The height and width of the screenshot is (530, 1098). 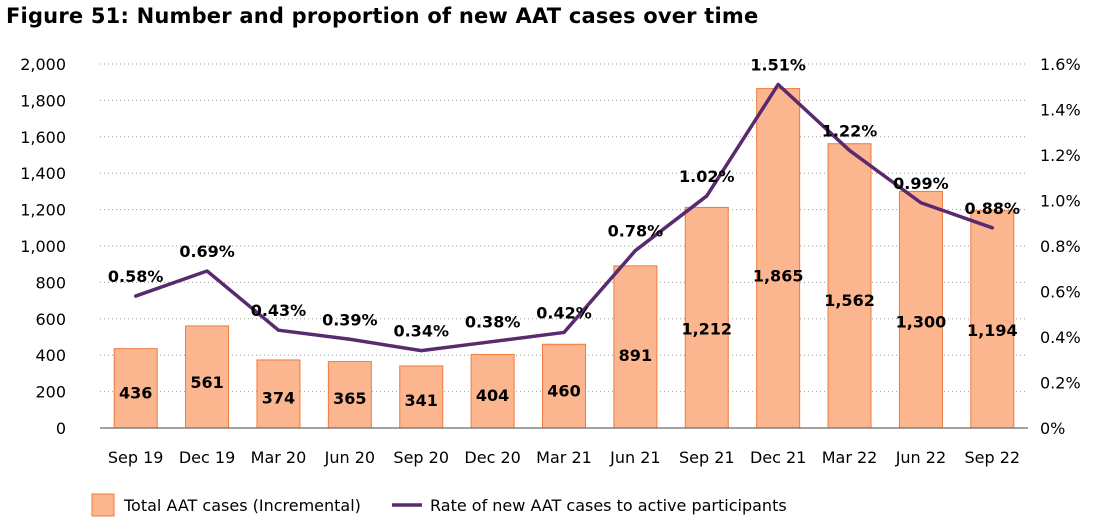 What do you see at coordinates (206, 382) in the screenshot?
I see `bar-value-label: 561` at bounding box center [206, 382].